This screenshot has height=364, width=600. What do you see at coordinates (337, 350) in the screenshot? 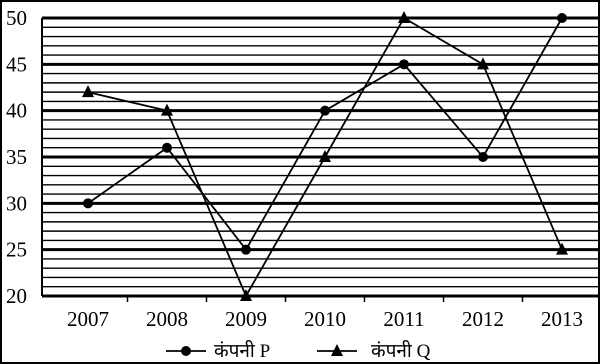
I see `legend-marker-triangle` at bounding box center [337, 350].